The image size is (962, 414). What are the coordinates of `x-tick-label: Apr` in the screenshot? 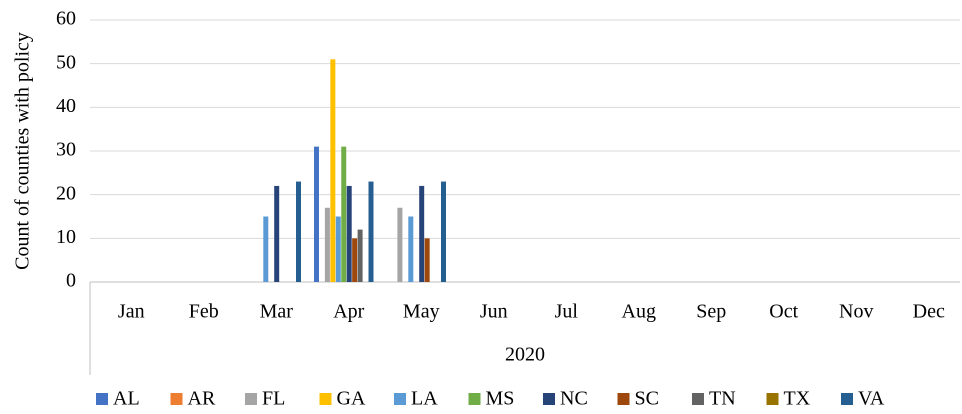 It's located at (348, 312).